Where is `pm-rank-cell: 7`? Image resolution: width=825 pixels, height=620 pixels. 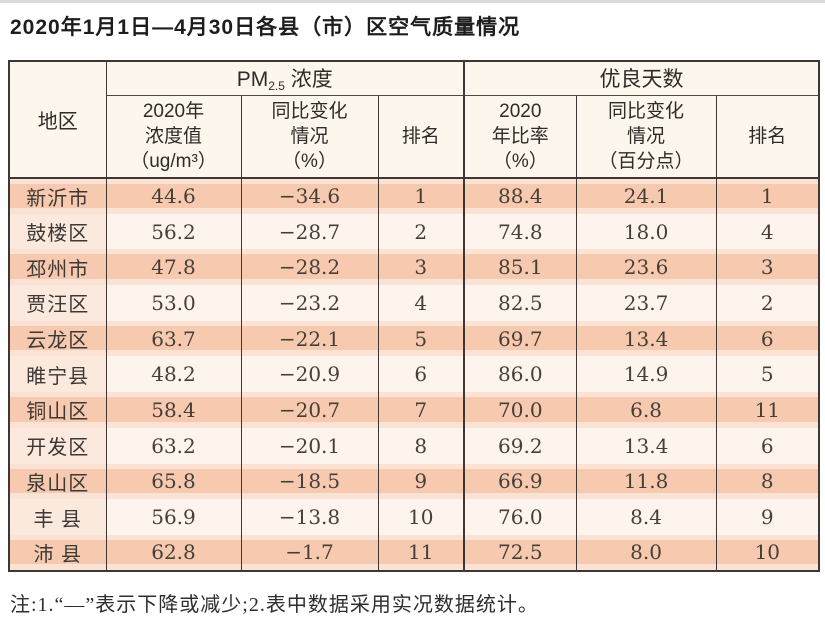
pm-rank-cell: 7 is located at coordinates (421, 410).